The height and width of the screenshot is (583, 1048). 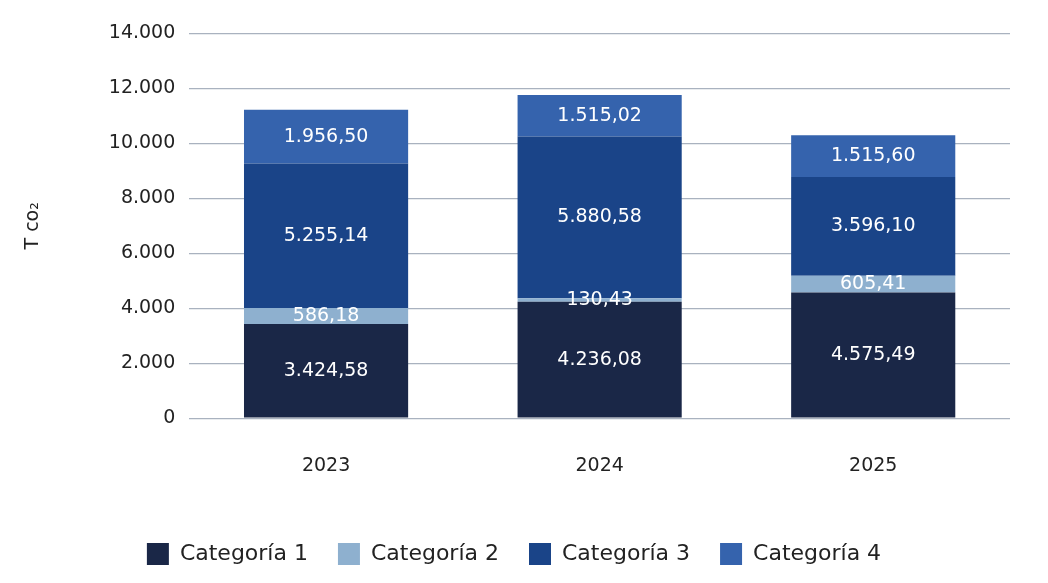 I want to click on data-label: 1.956,50, so click(x=326, y=134).